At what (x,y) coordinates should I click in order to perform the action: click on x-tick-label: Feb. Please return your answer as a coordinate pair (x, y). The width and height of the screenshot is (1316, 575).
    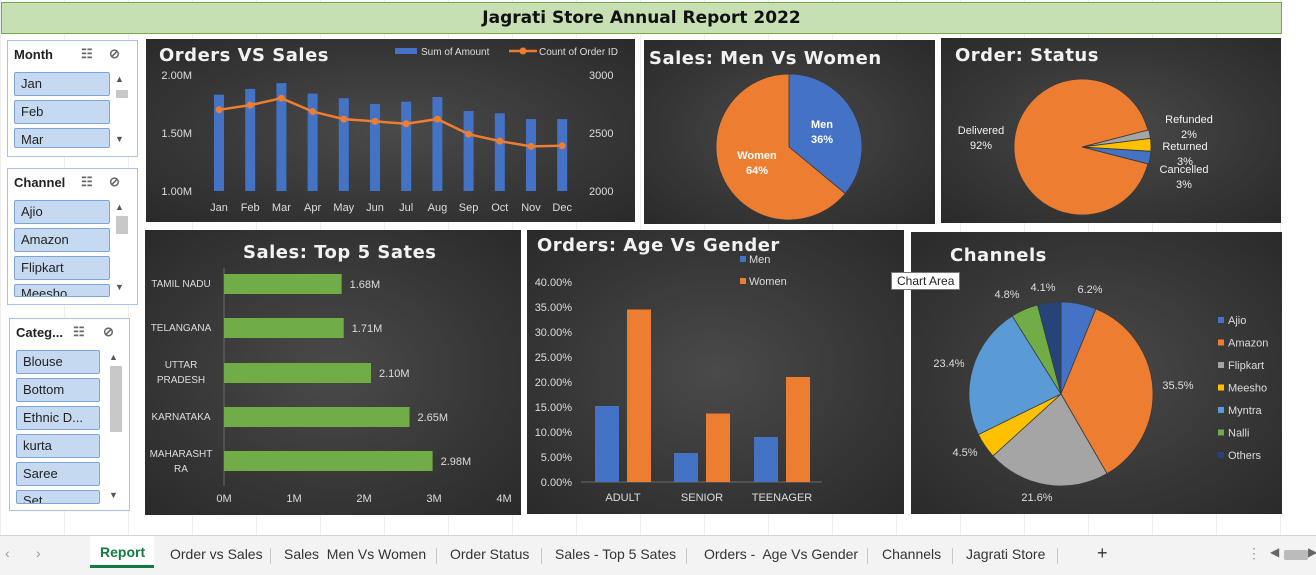
    Looking at the image, I should click on (250, 208).